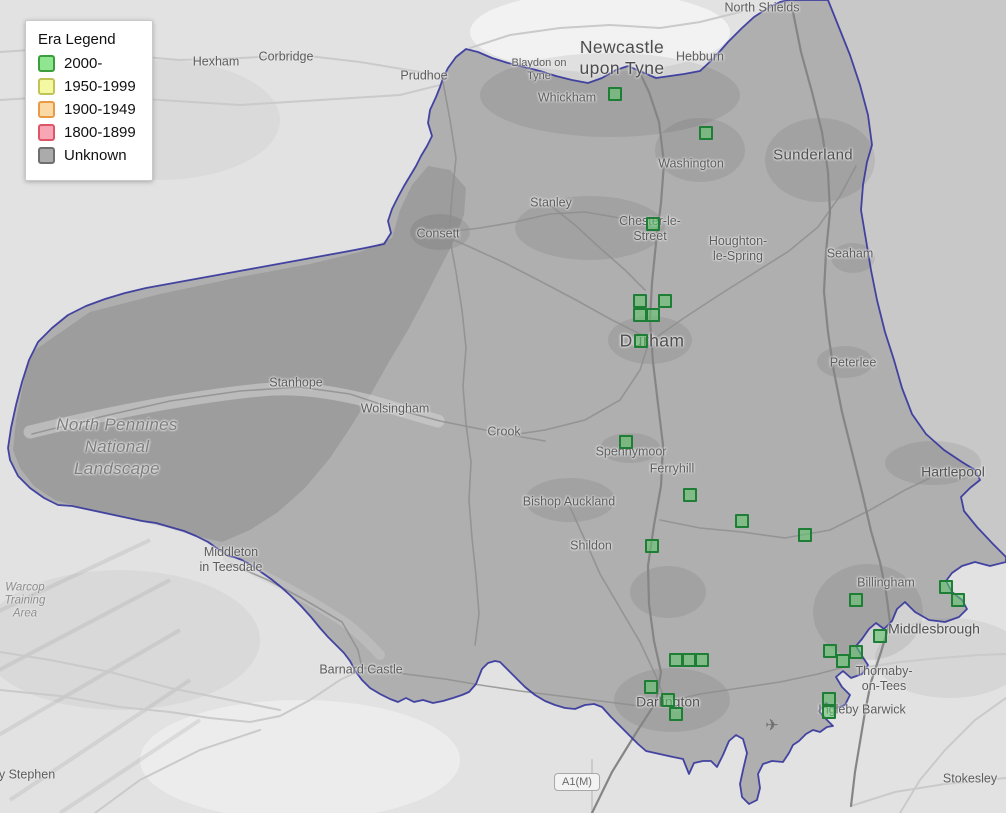 The height and width of the screenshot is (813, 1006). I want to click on map-label-wolsingham: Wolsingham, so click(395, 408).